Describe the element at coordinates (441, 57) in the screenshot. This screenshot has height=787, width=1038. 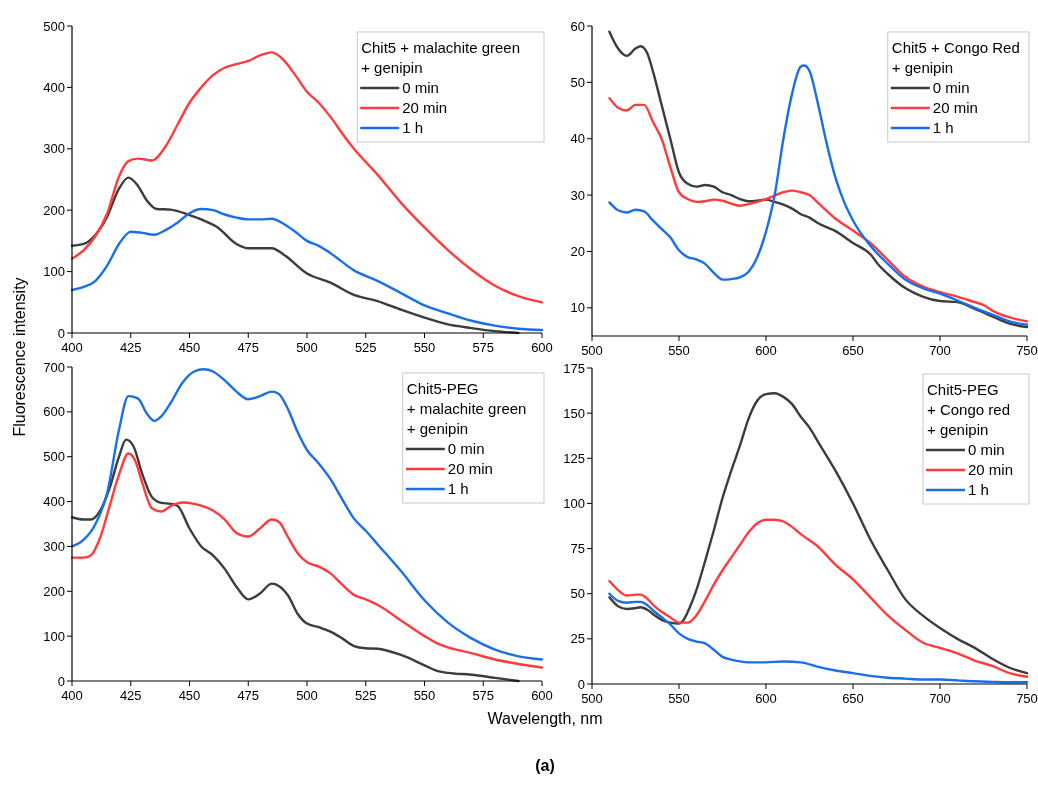
I see `legend-title: Chit5 + malachite green + genipin` at that location.